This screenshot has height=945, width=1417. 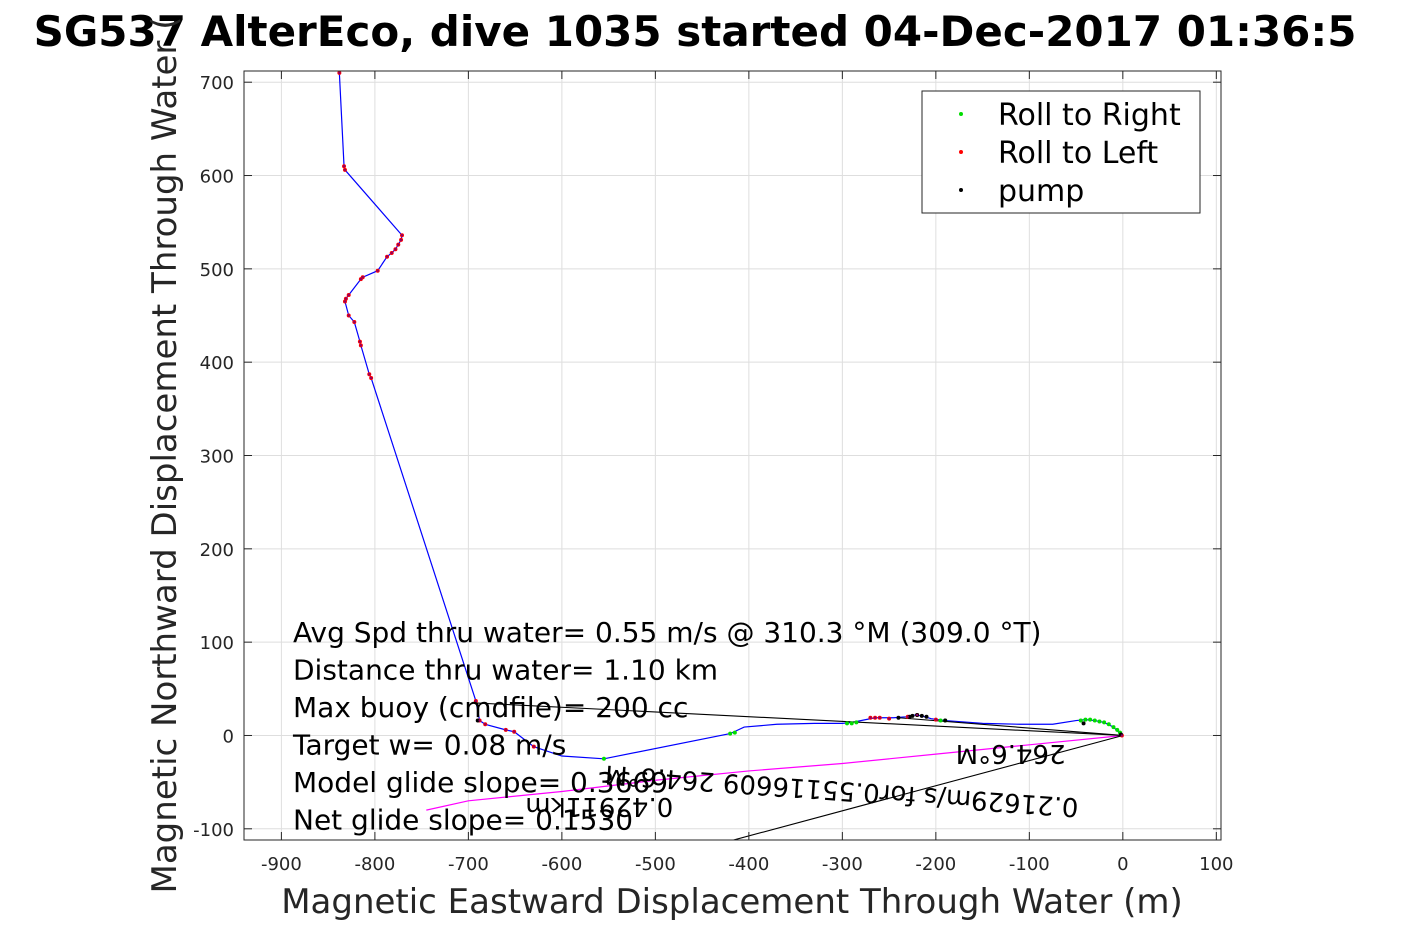 What do you see at coordinates (281, 864) in the screenshot?
I see `x-tick-label: -900` at bounding box center [281, 864].